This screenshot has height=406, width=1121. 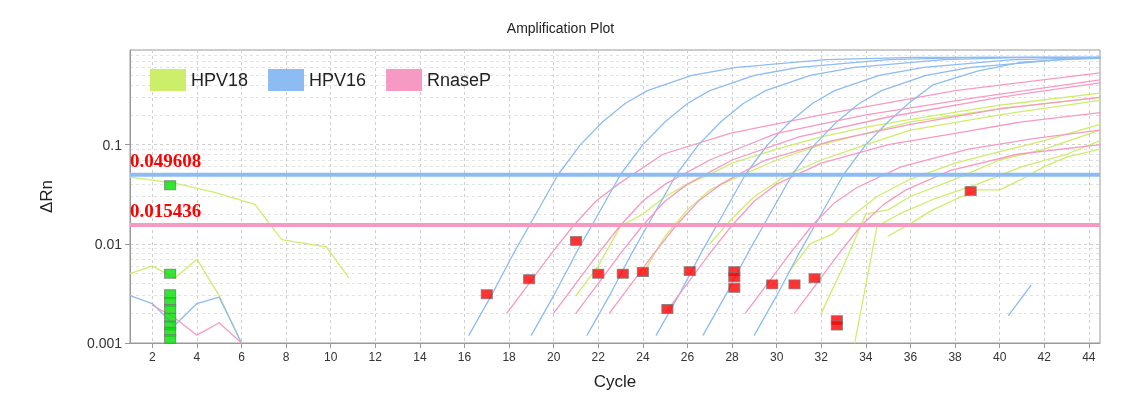 I want to click on x-tick-label: 32, so click(x=821, y=357).